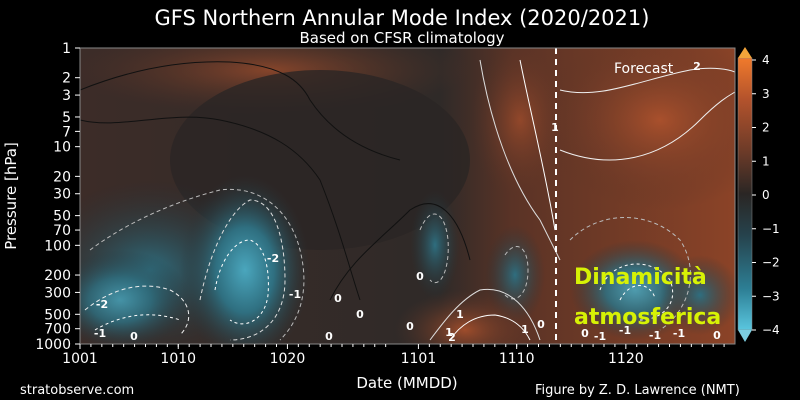  Describe the element at coordinates (62, 231) in the screenshot. I see `y-tick-label: 70` at that location.